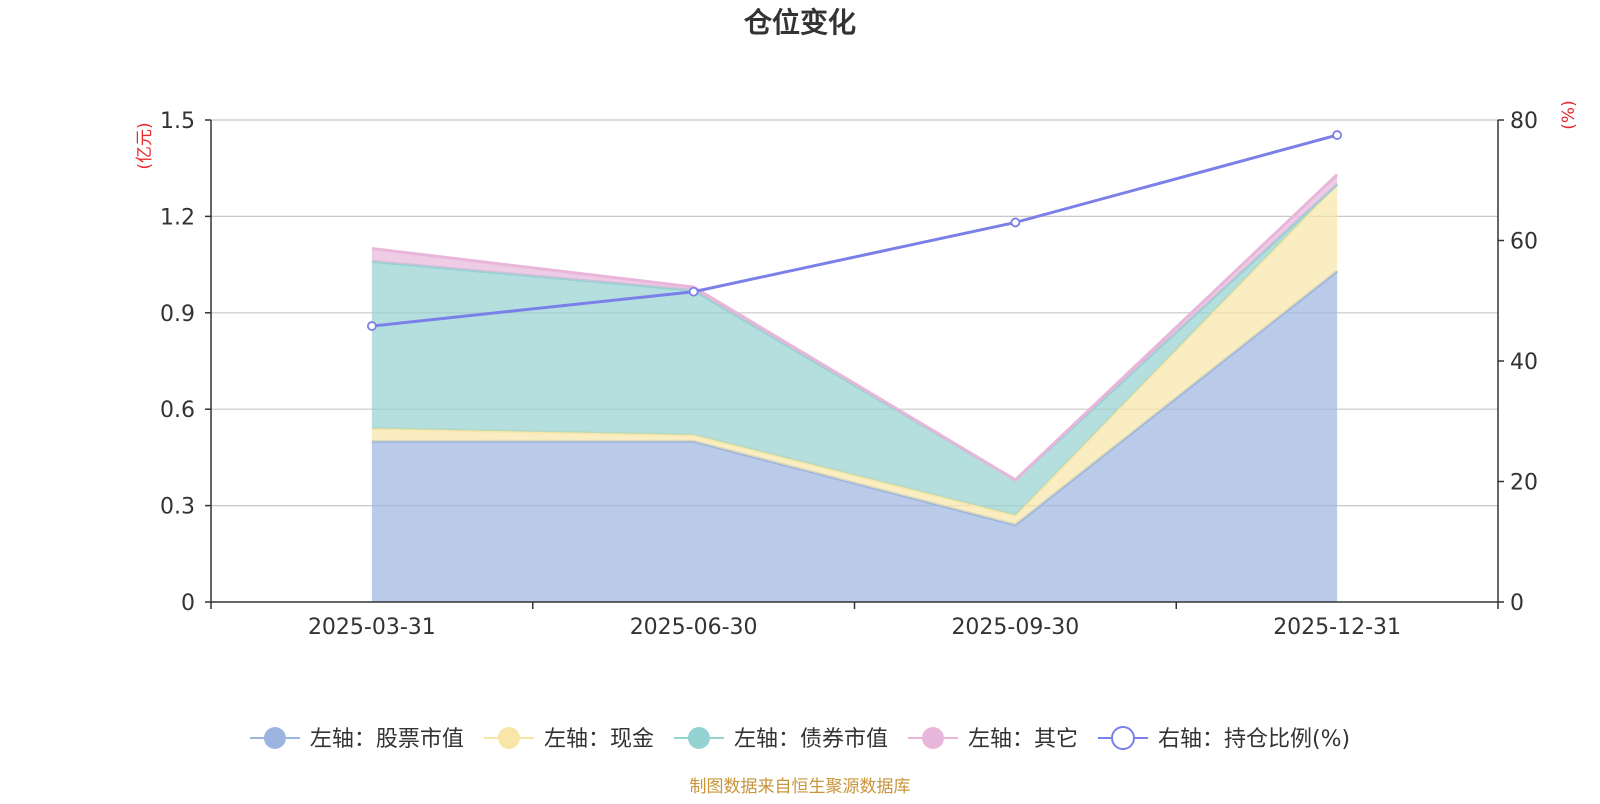 The height and width of the screenshot is (804, 1600). I want to click on legend-label: 右轴：持仓比例(%), so click(1254, 739).